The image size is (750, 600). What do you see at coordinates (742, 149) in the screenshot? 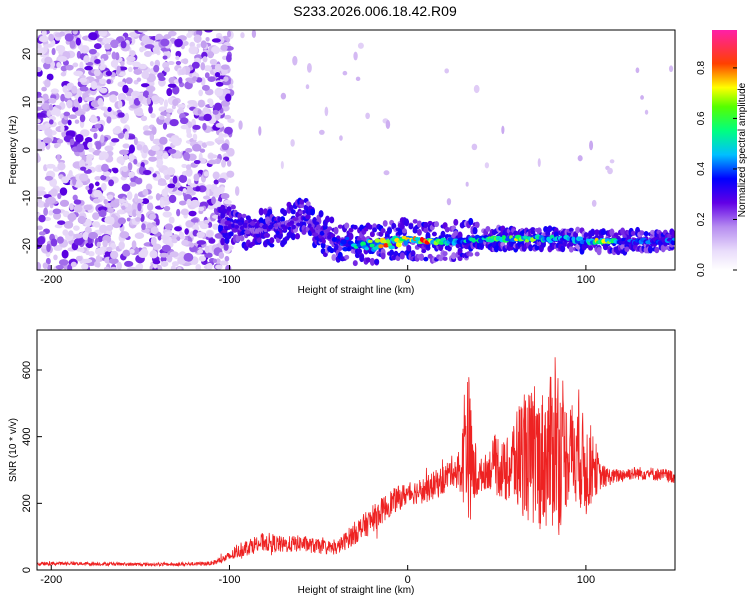
I see `colorbar-label: Normalized spectral amplitude` at bounding box center [742, 149].